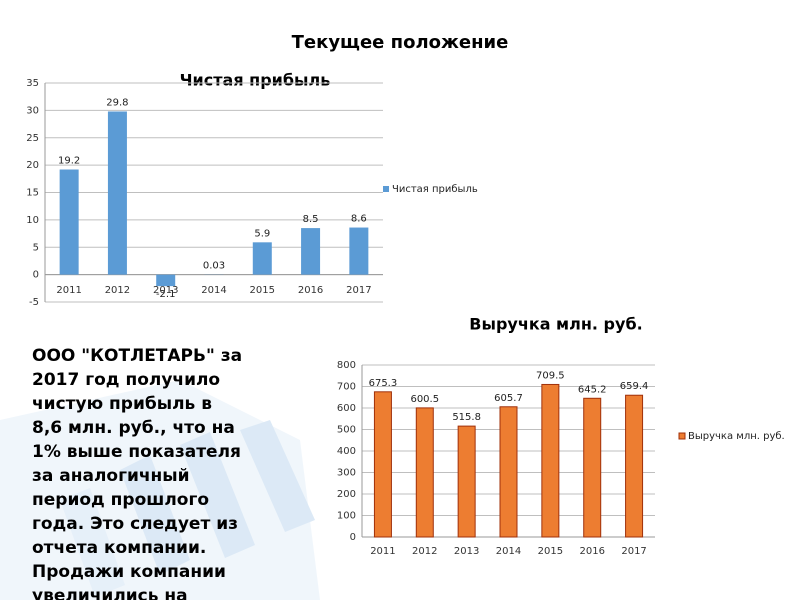  I want to click on body-text-line: Продажи компании, so click(129, 572).